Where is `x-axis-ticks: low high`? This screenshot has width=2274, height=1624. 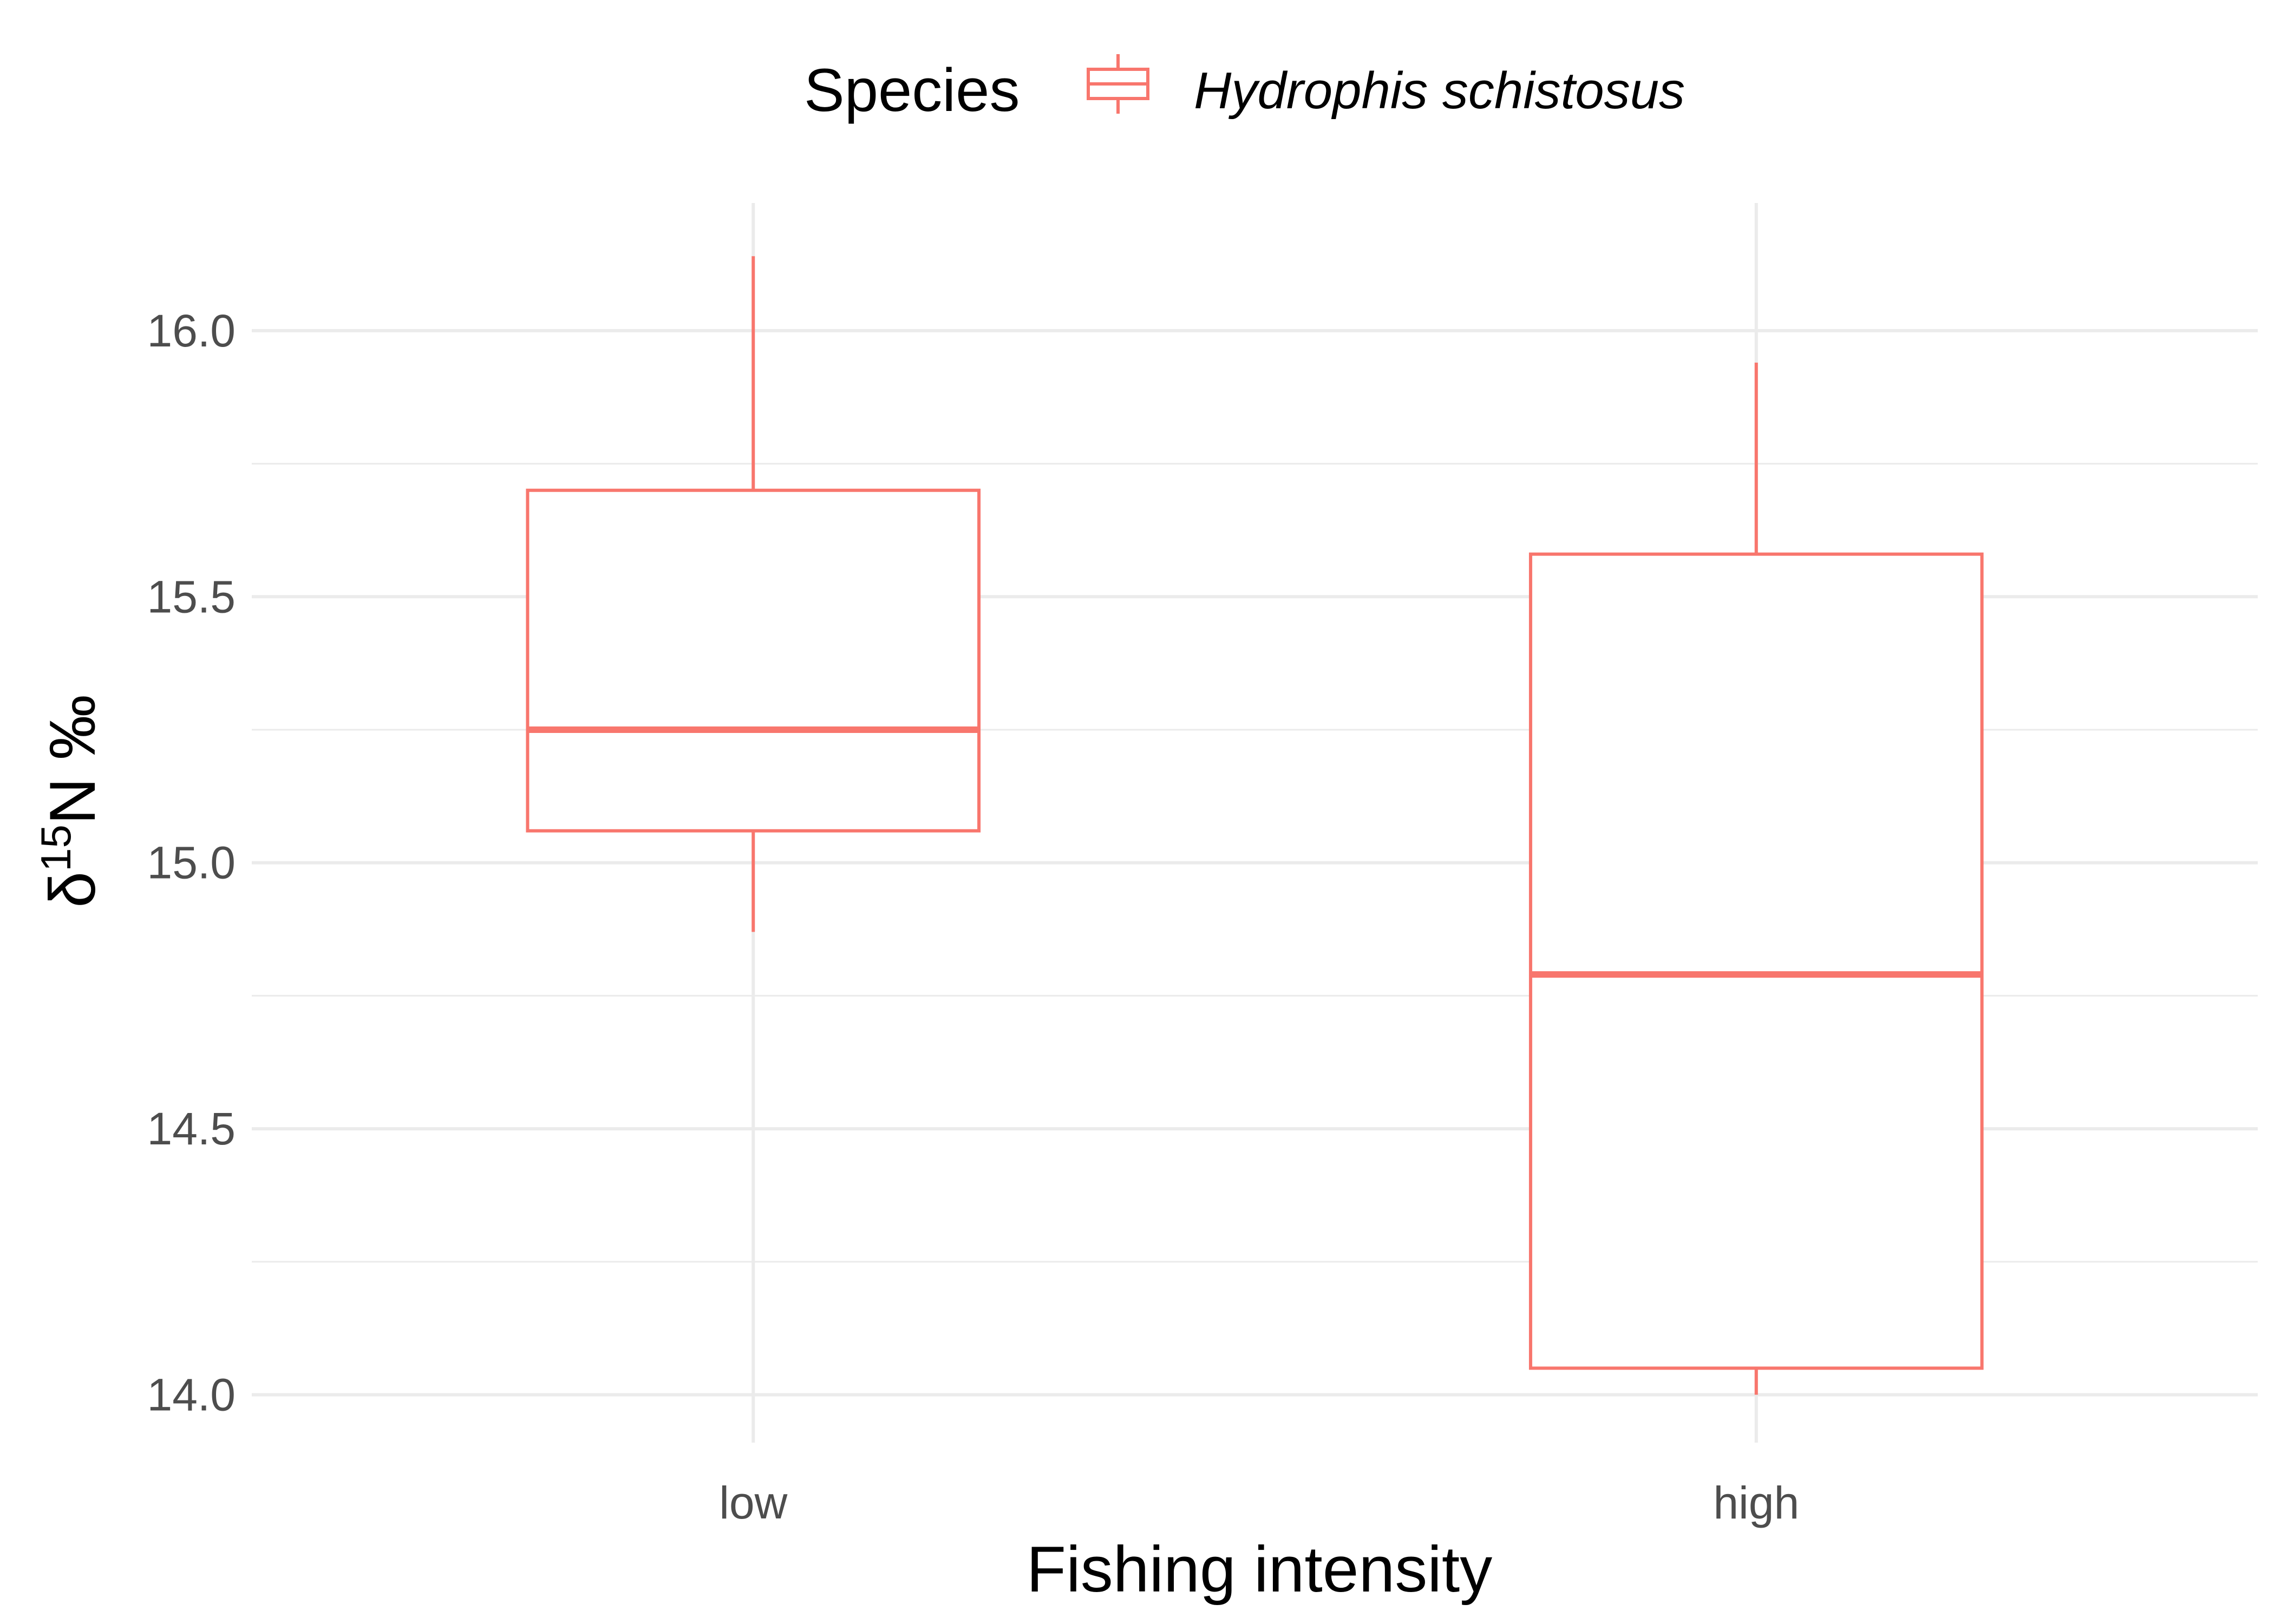
x-axis-ticks: low high is located at coordinates (1259, 1502).